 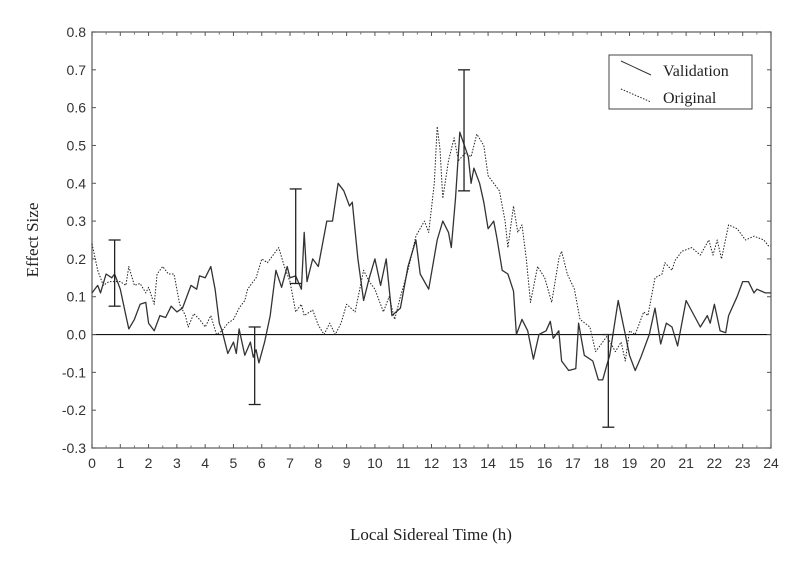 What do you see at coordinates (92, 463) in the screenshot?
I see `x-tick-label: 0` at bounding box center [92, 463].